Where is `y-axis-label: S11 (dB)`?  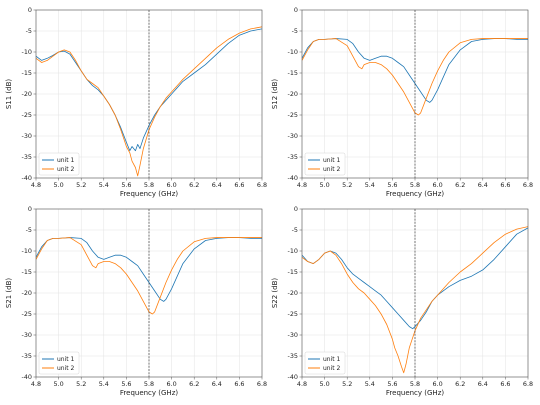
y-axis-label: S11 (dB) is located at coordinates (9, 94).